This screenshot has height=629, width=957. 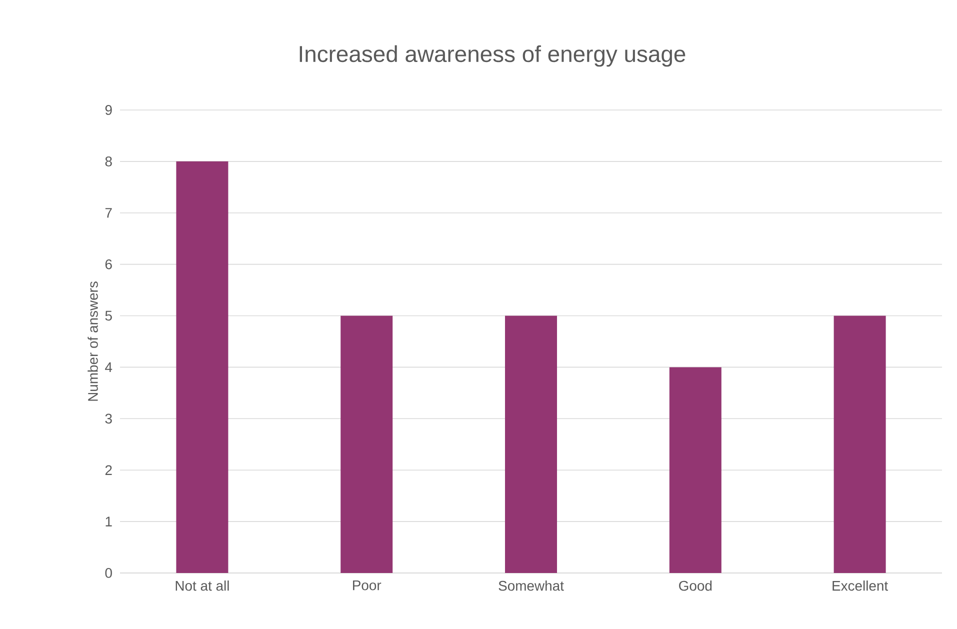 What do you see at coordinates (493, 56) in the screenshot?
I see `chart-title: Increased awareness of energy usage` at bounding box center [493, 56].